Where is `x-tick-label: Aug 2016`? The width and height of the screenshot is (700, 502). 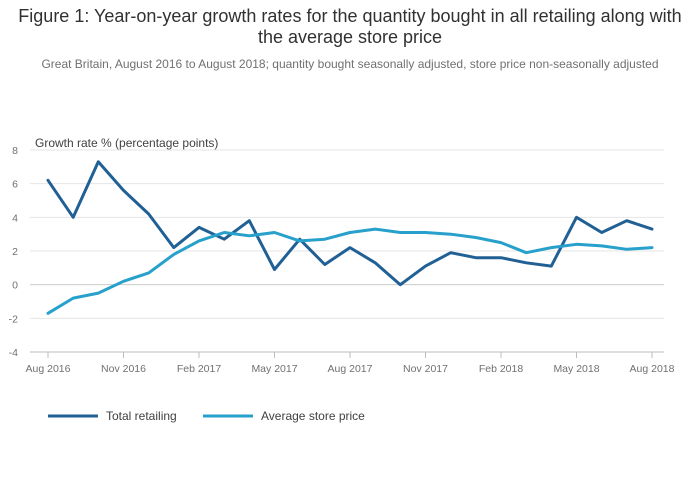 x-tick-label: Aug 2016 is located at coordinates (48, 369).